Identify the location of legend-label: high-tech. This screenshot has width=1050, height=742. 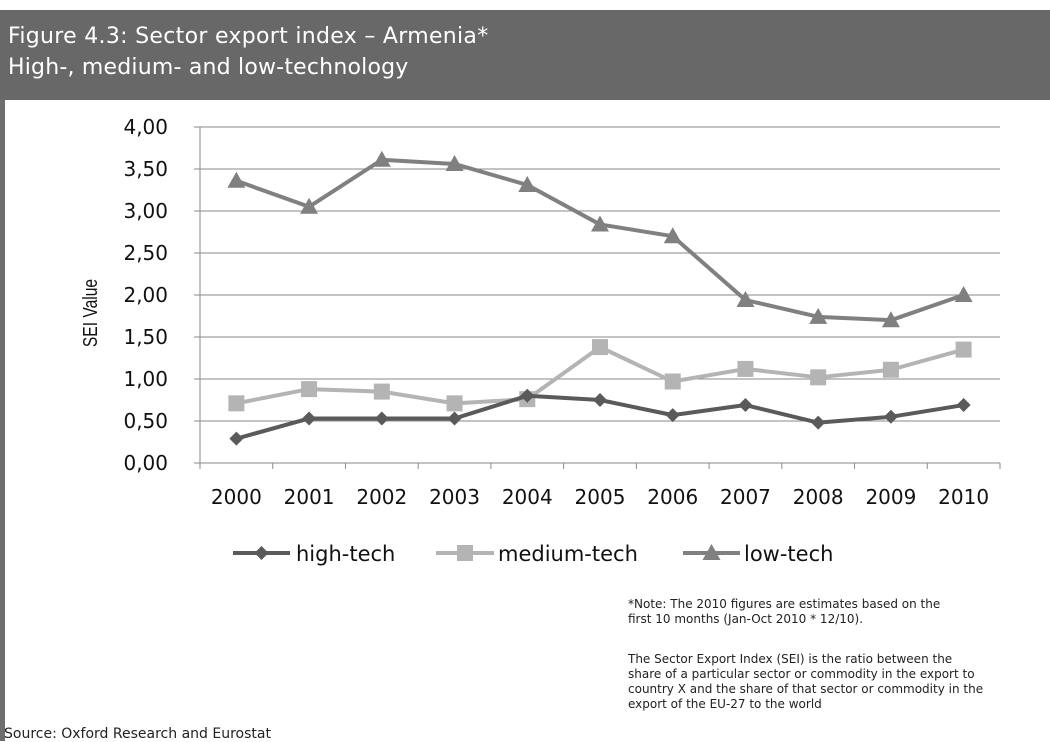
(345, 554).